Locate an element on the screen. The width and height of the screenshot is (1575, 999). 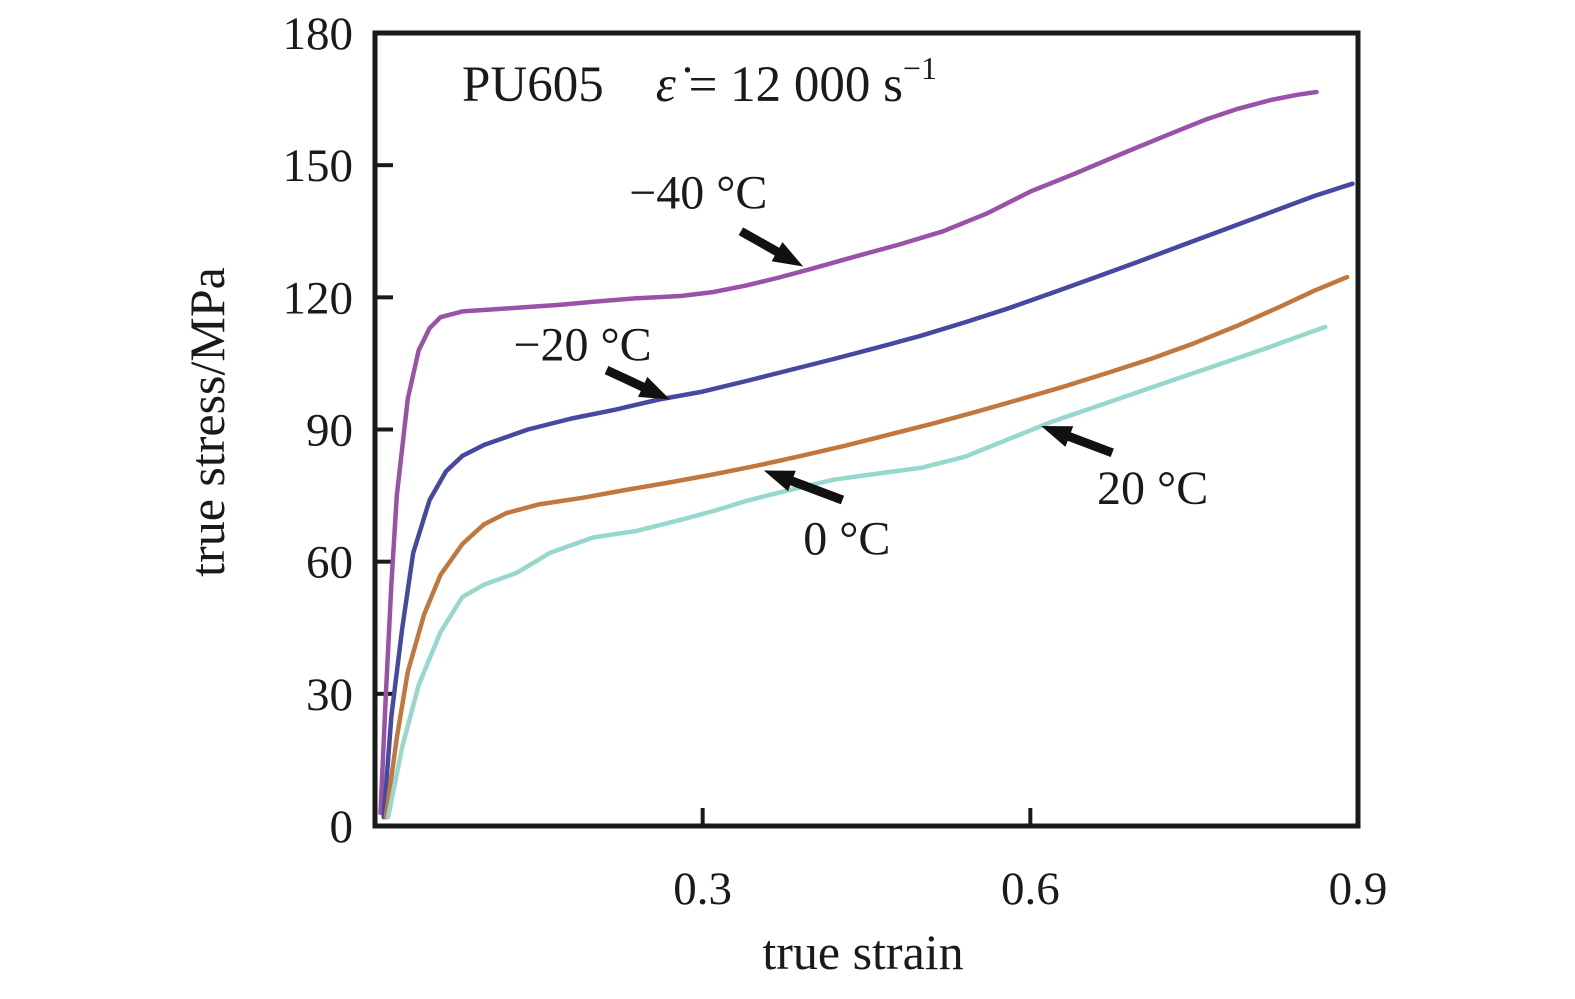
chart-title-model: PU605 is located at coordinates (533, 85).